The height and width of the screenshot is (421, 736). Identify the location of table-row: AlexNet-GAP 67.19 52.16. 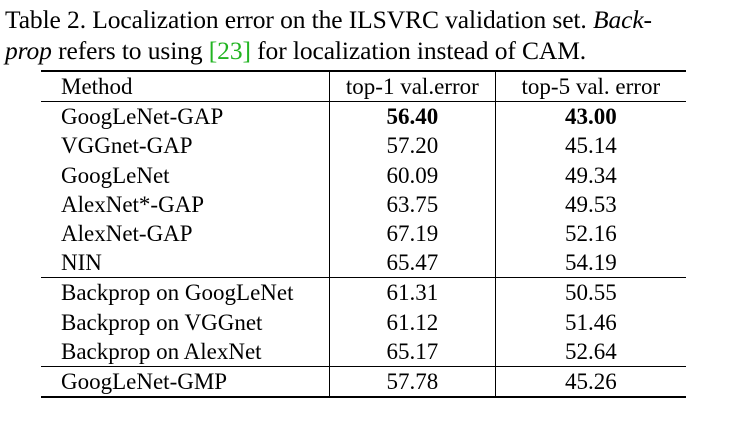
(363, 234).